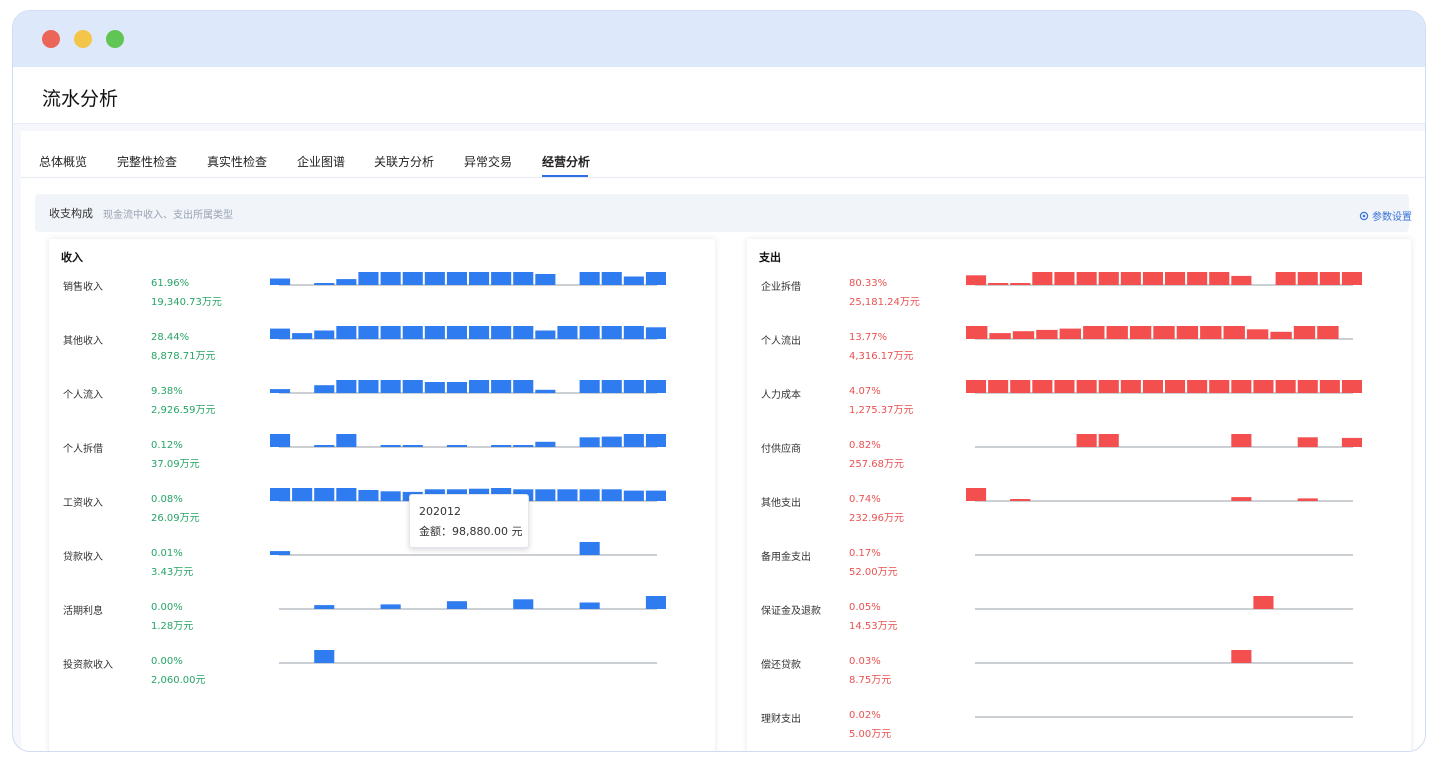  Describe the element at coordinates (865, 499) in the screenshot. I see `row-percentage: 0.74%` at that location.